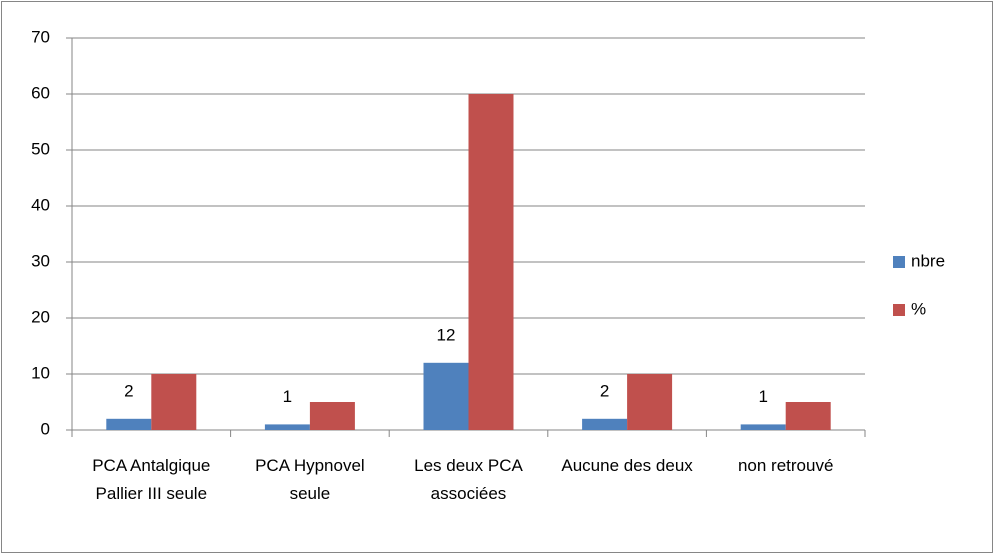  I want to click on y-tick-label: 60, so click(40, 92).